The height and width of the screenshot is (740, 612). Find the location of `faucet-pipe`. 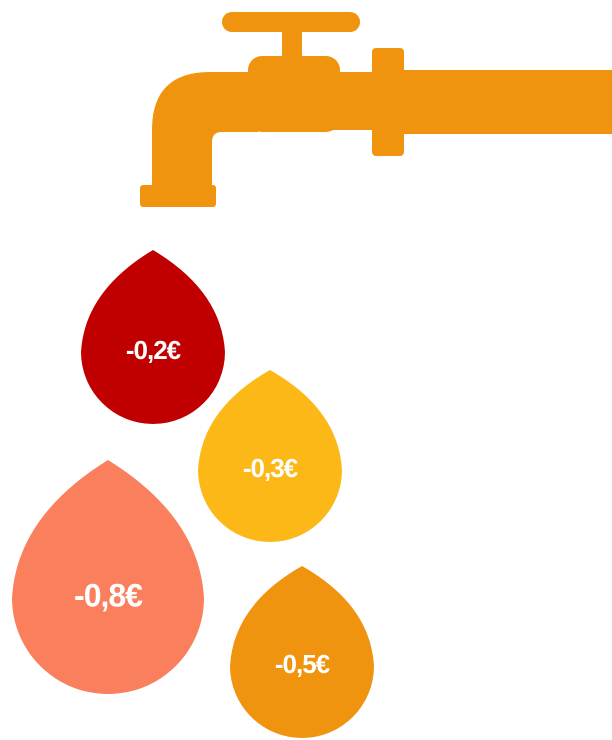

faucet-pipe is located at coordinates (506, 102).